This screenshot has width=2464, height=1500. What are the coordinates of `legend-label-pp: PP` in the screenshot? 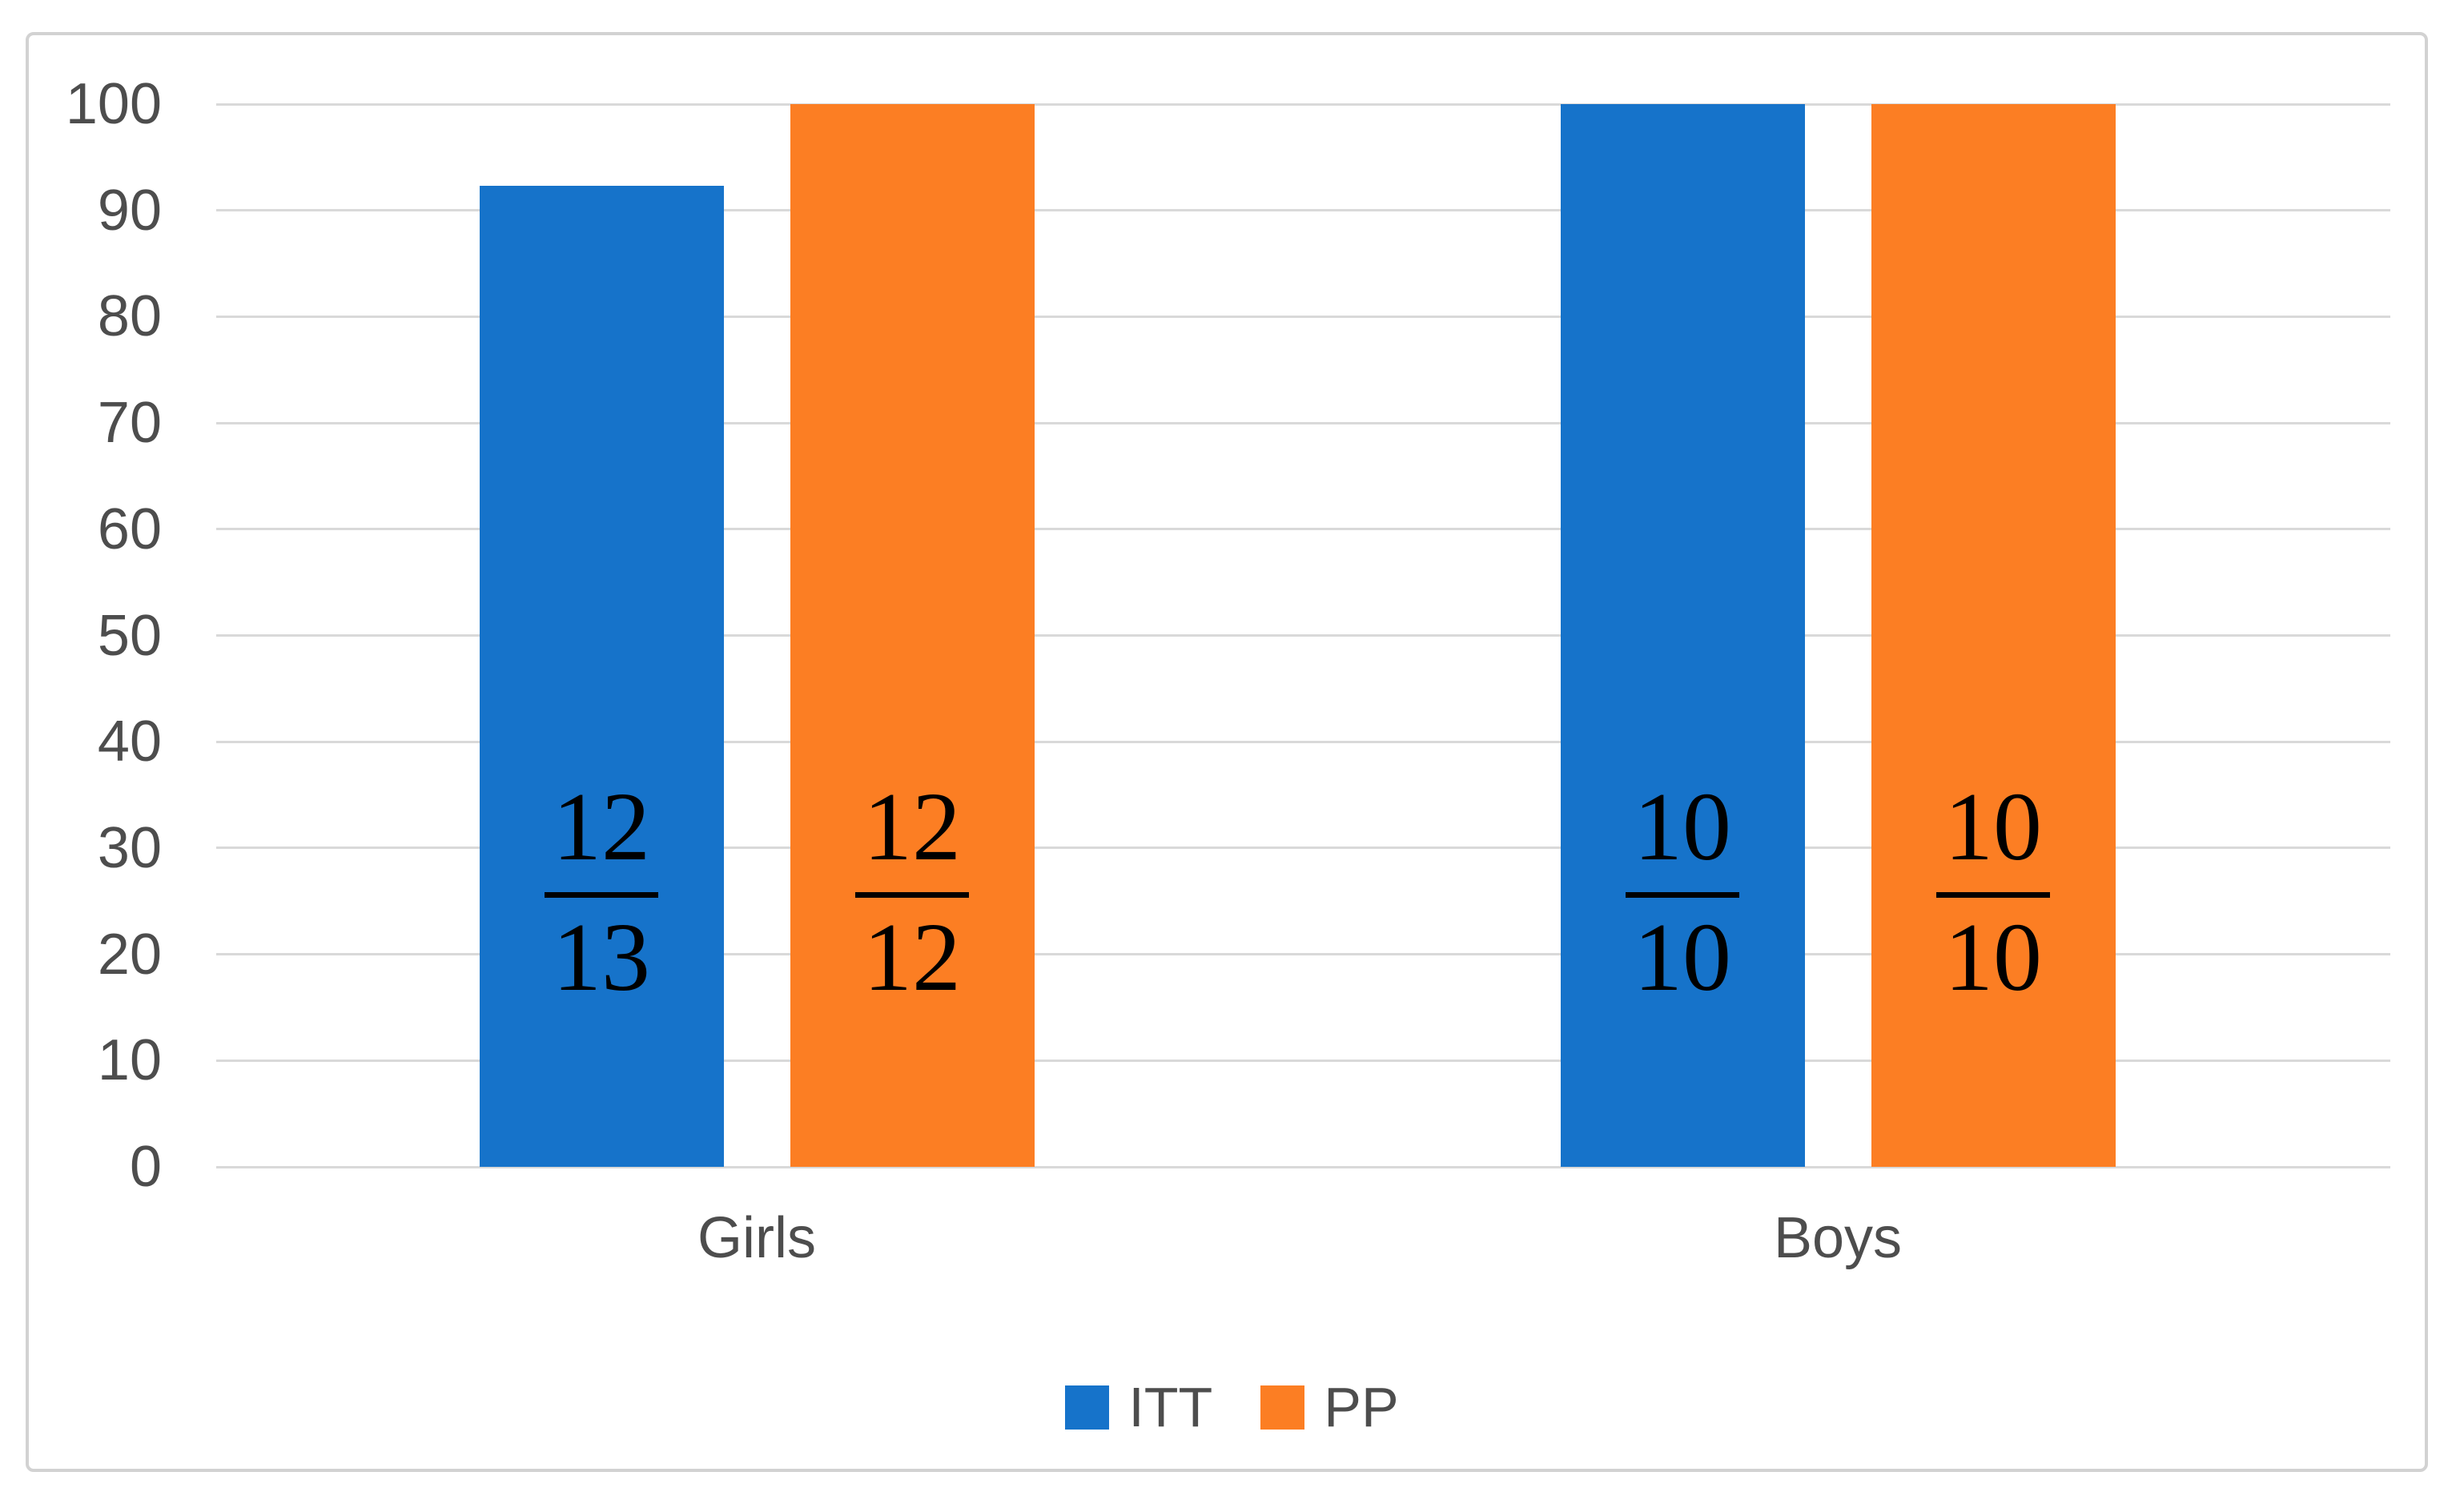 It's located at (1361, 1407).